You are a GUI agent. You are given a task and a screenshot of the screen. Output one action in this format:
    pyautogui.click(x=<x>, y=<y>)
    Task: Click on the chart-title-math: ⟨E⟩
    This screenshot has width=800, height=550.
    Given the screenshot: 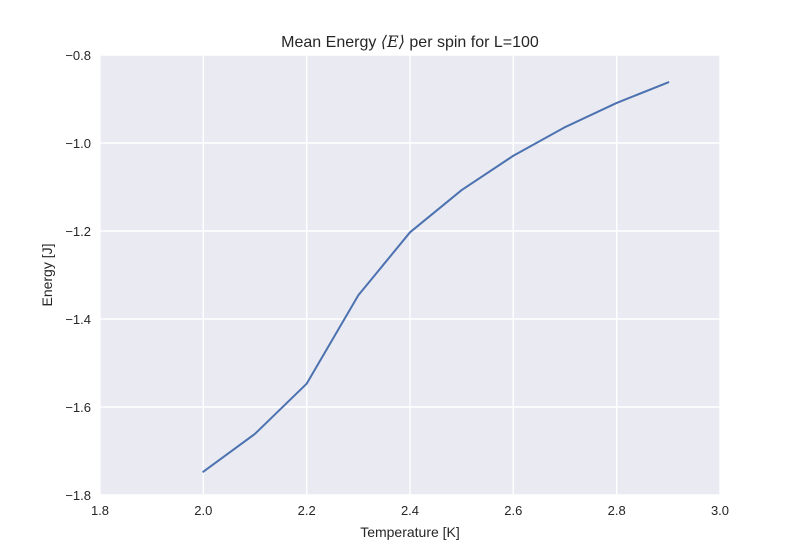 What is the action you would take?
    pyautogui.click(x=393, y=41)
    